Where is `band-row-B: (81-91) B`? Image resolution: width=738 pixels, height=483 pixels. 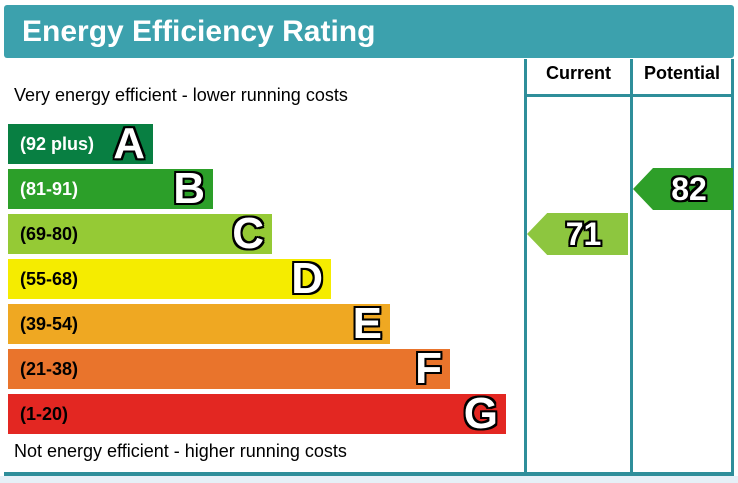 band-row-B: (81-91) B is located at coordinates (110, 188).